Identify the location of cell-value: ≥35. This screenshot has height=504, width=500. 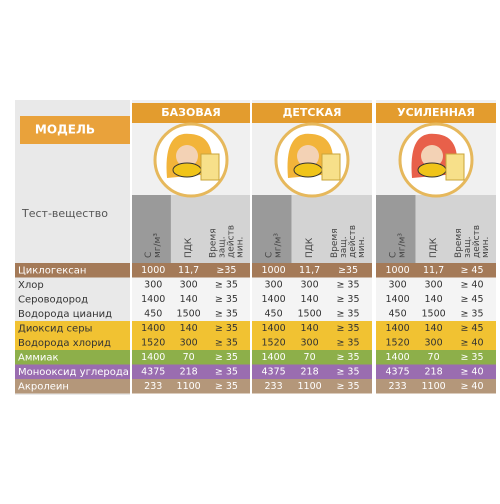
(348, 270).